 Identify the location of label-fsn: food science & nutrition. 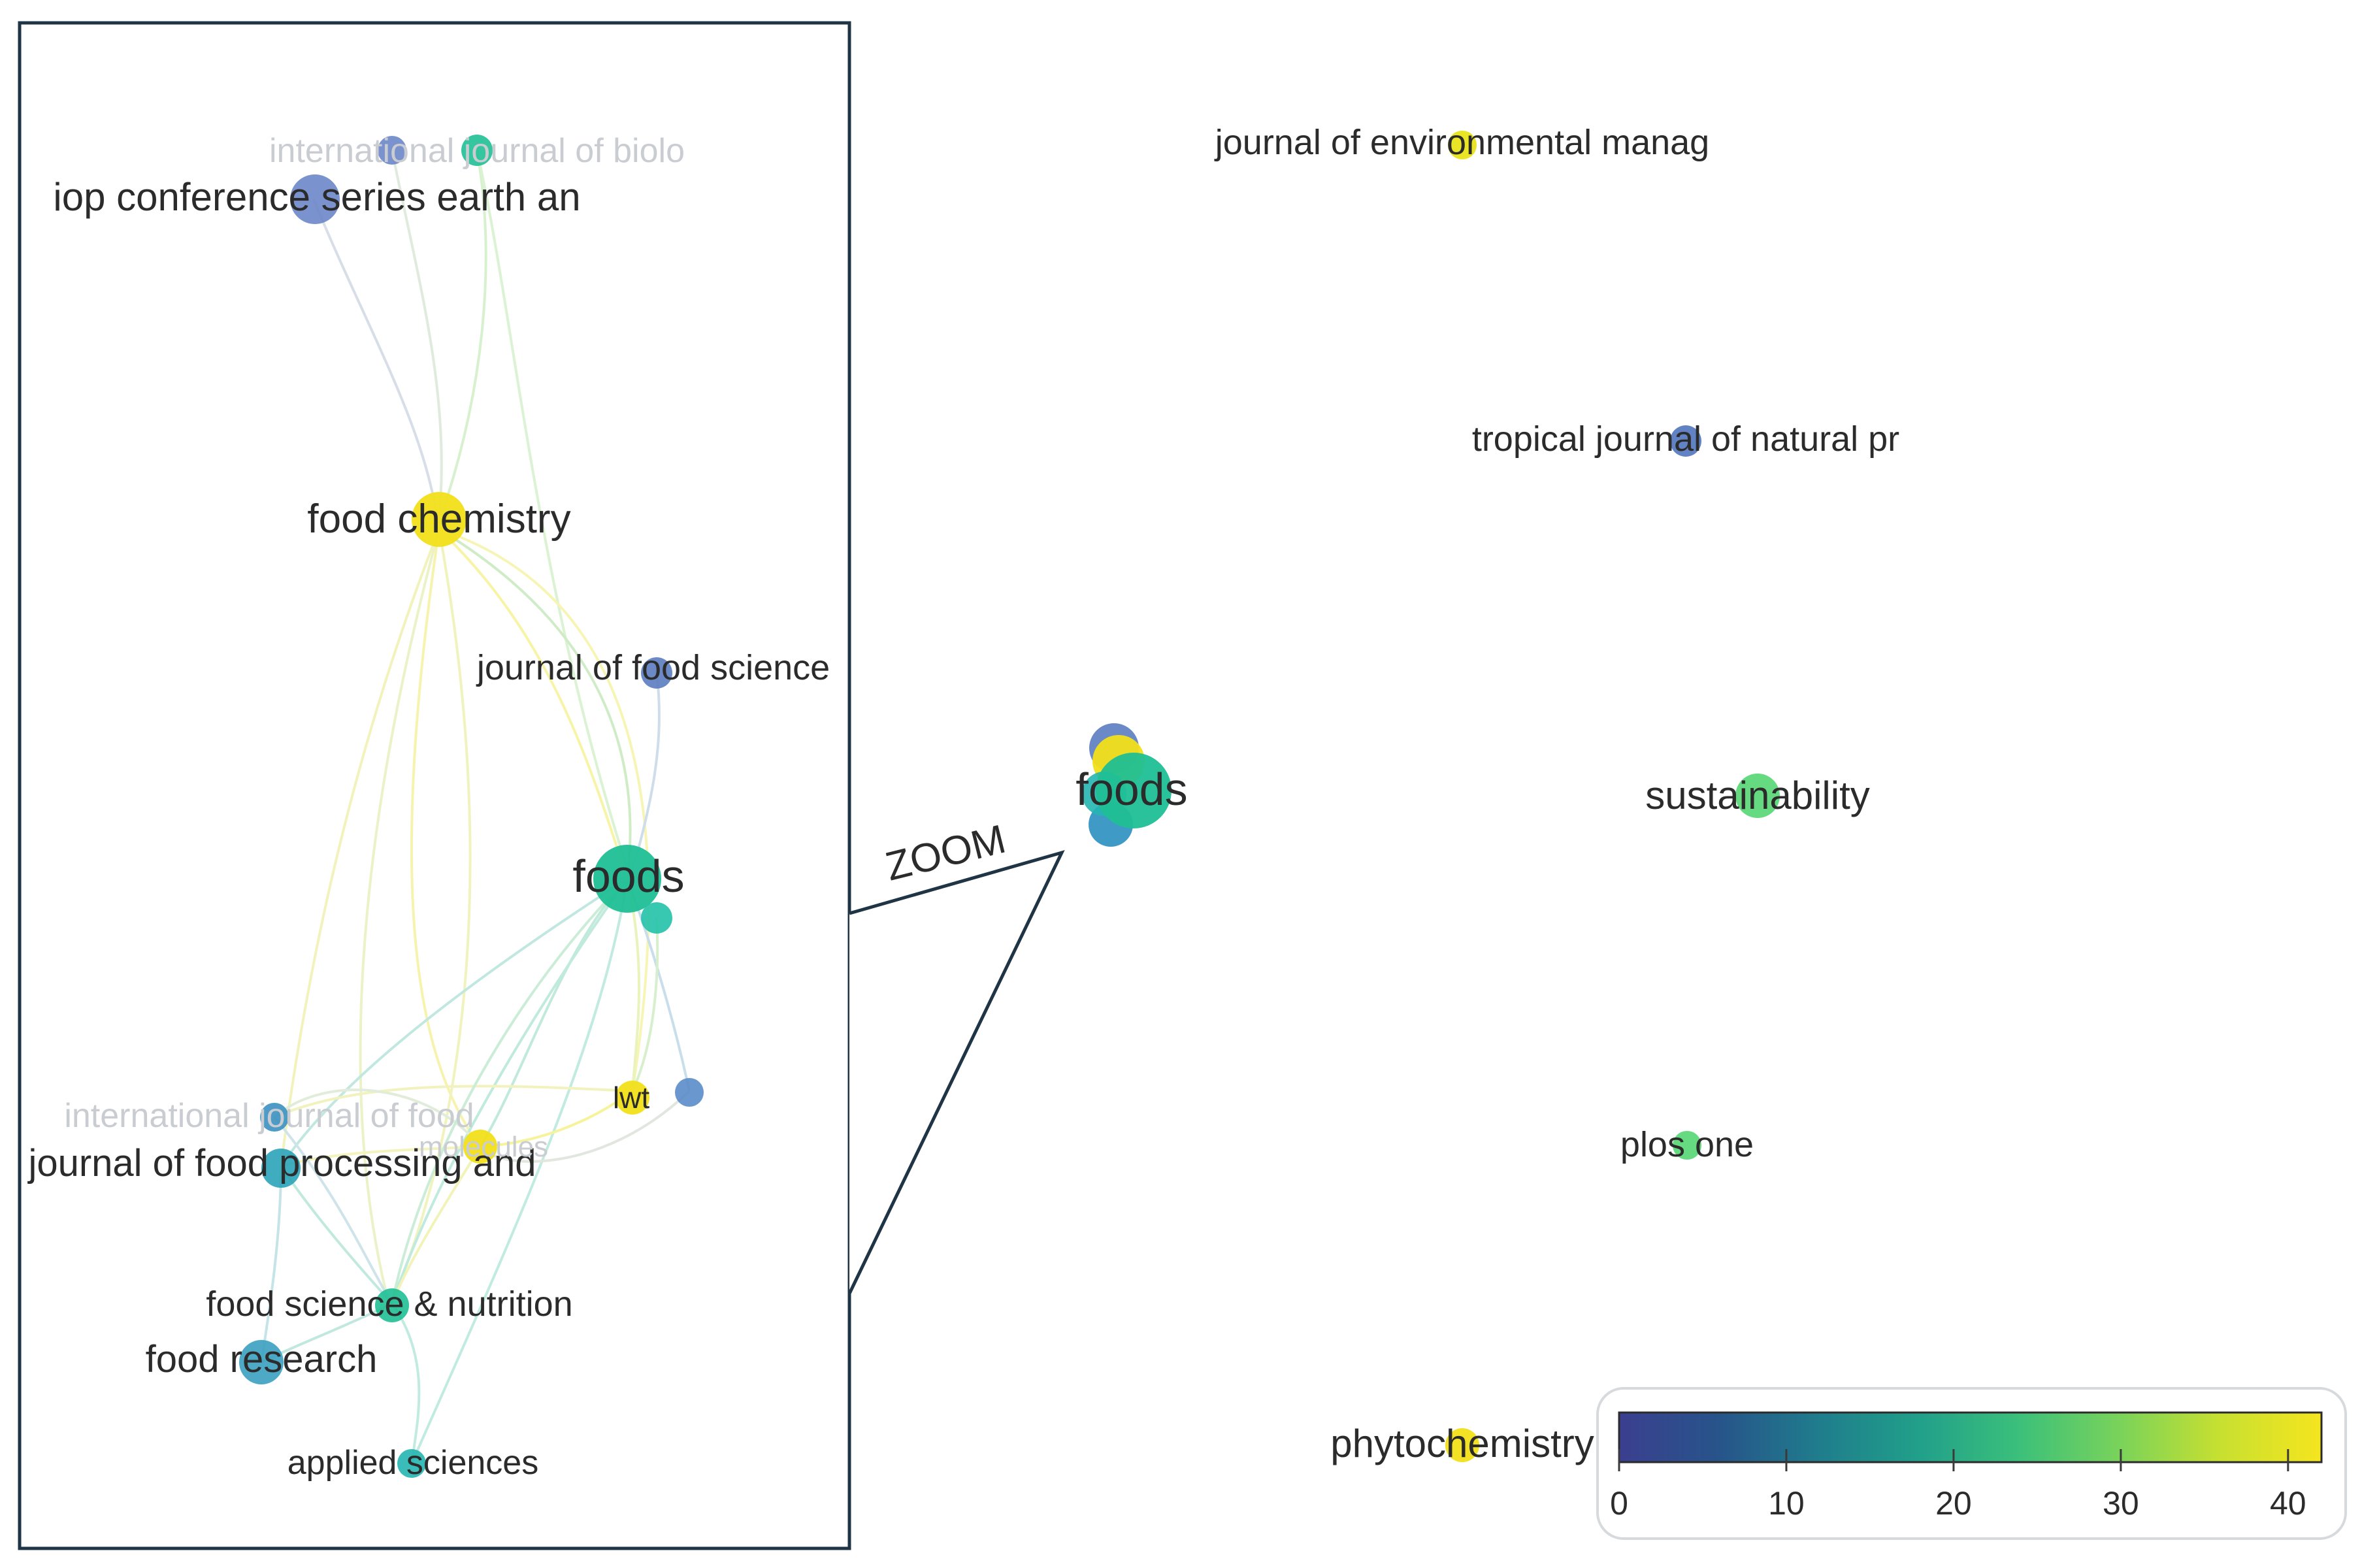
(389, 1304).